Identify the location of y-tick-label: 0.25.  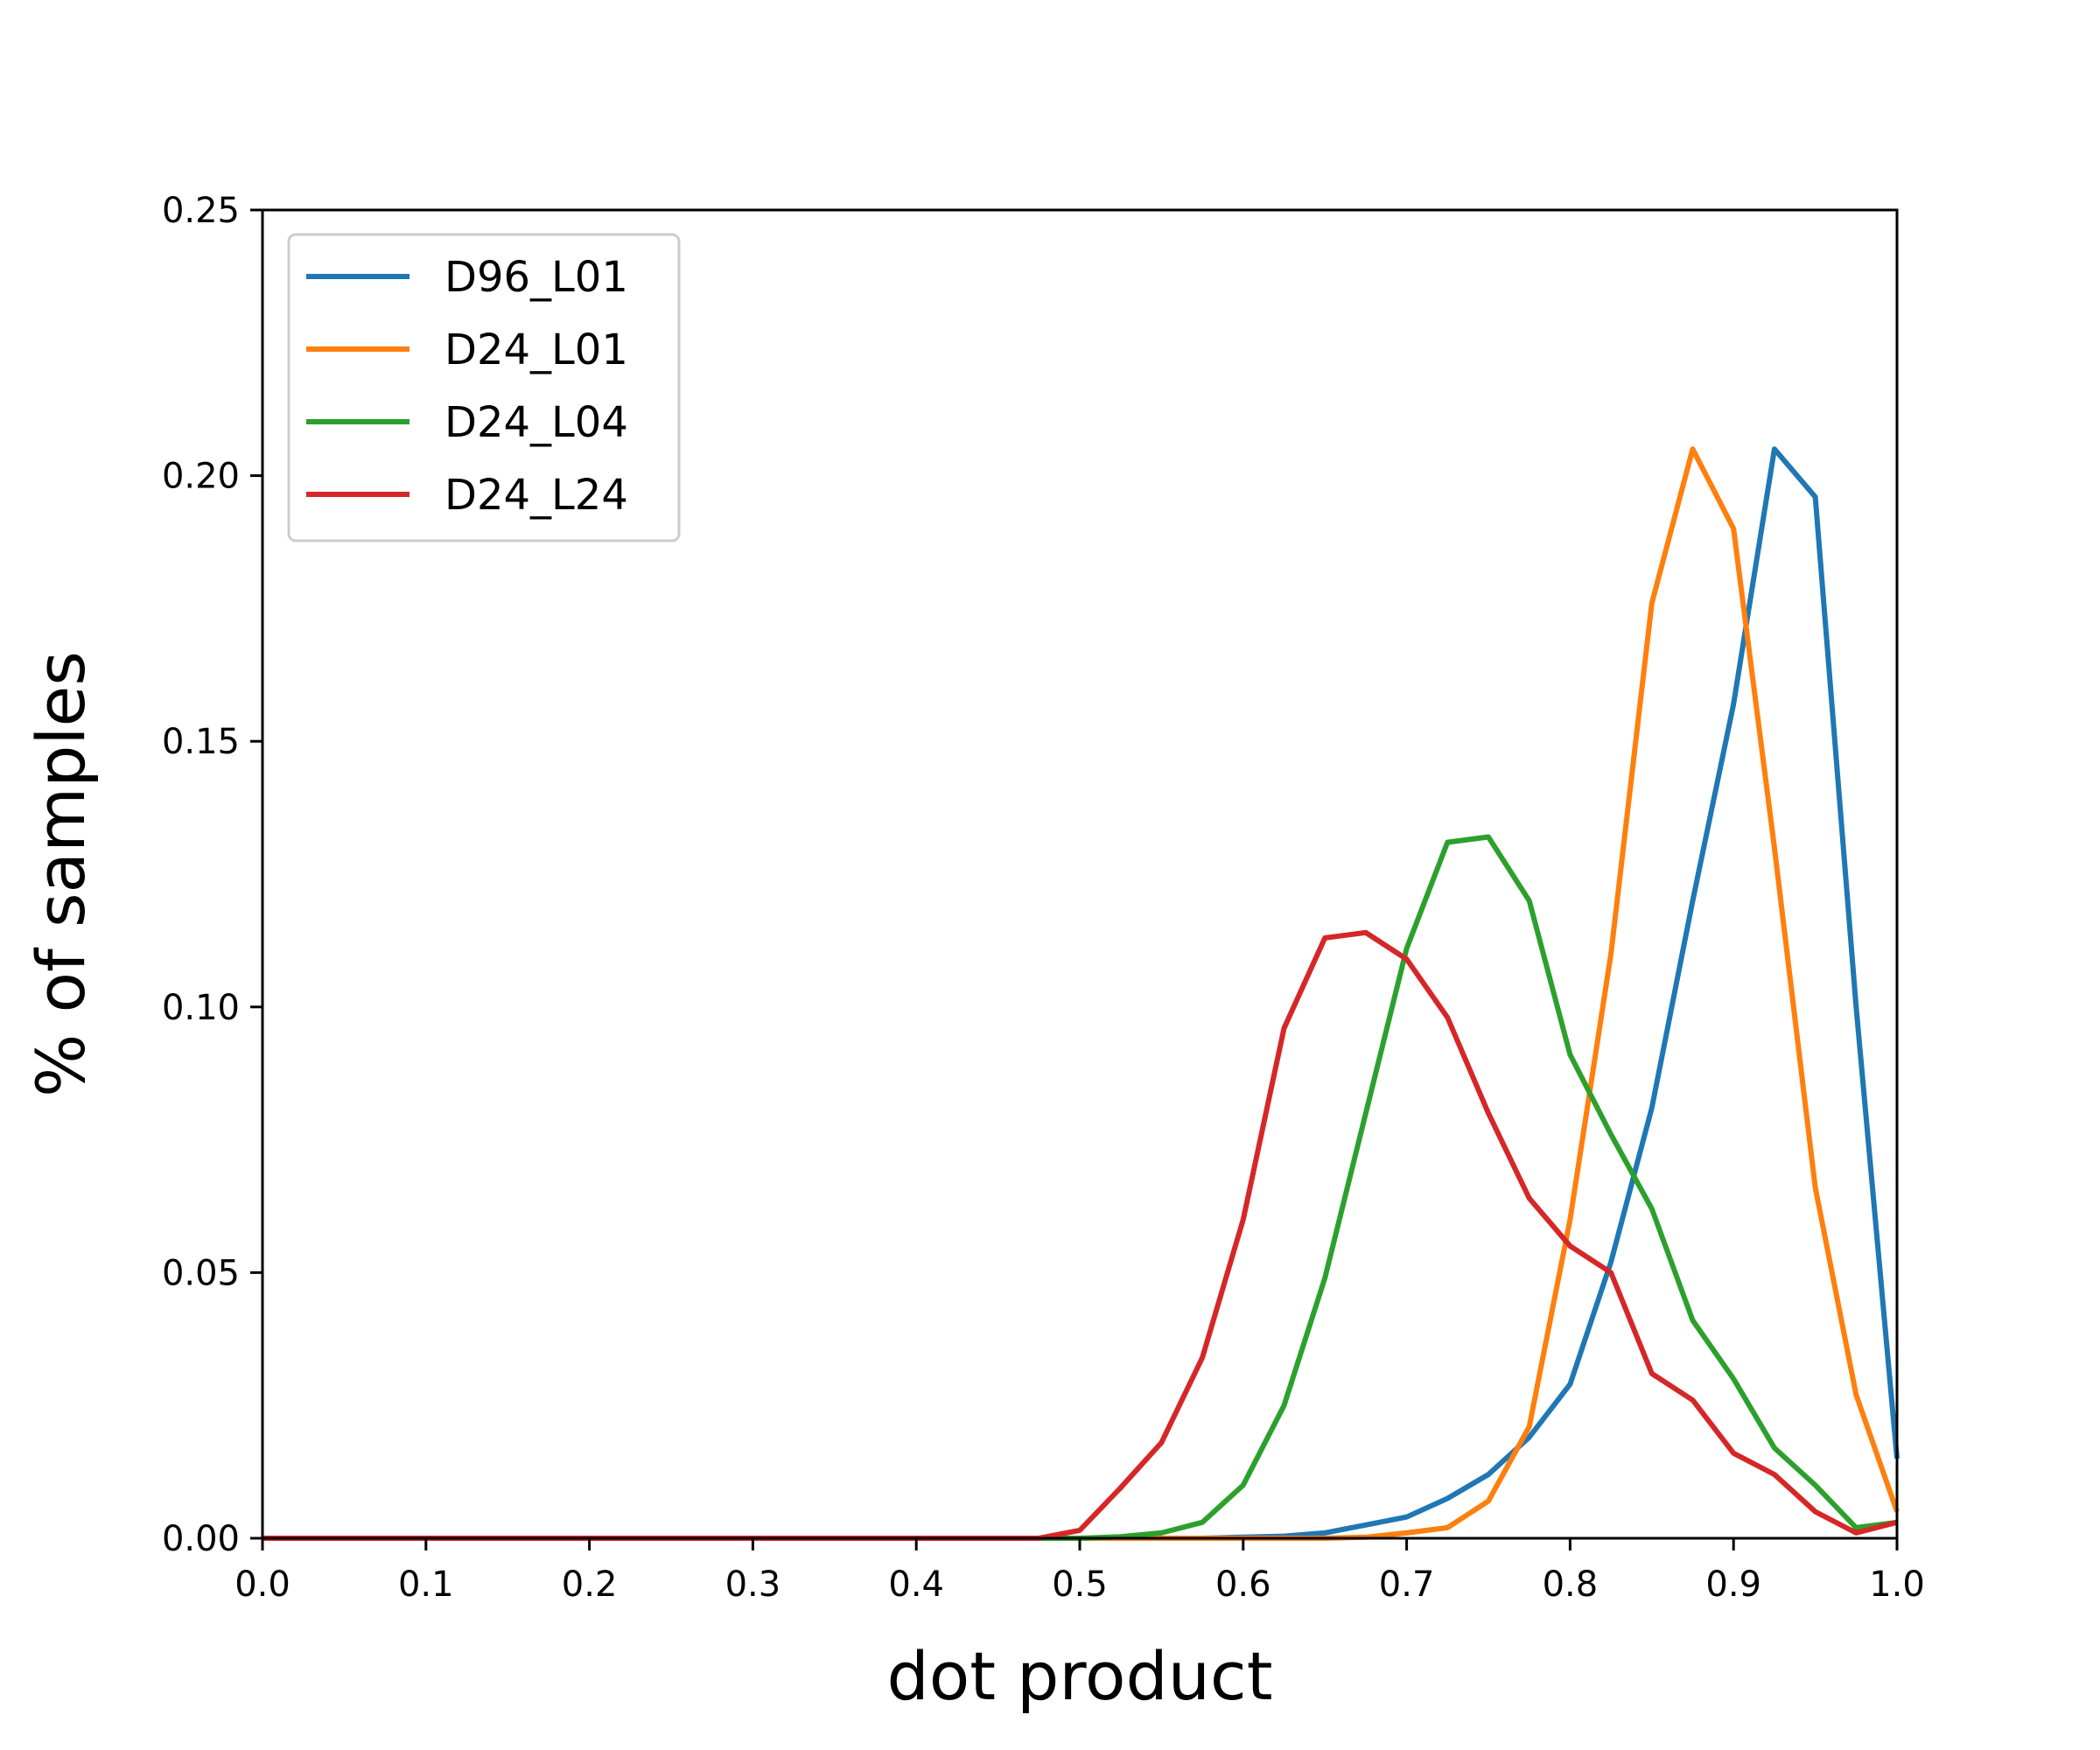
(201, 211).